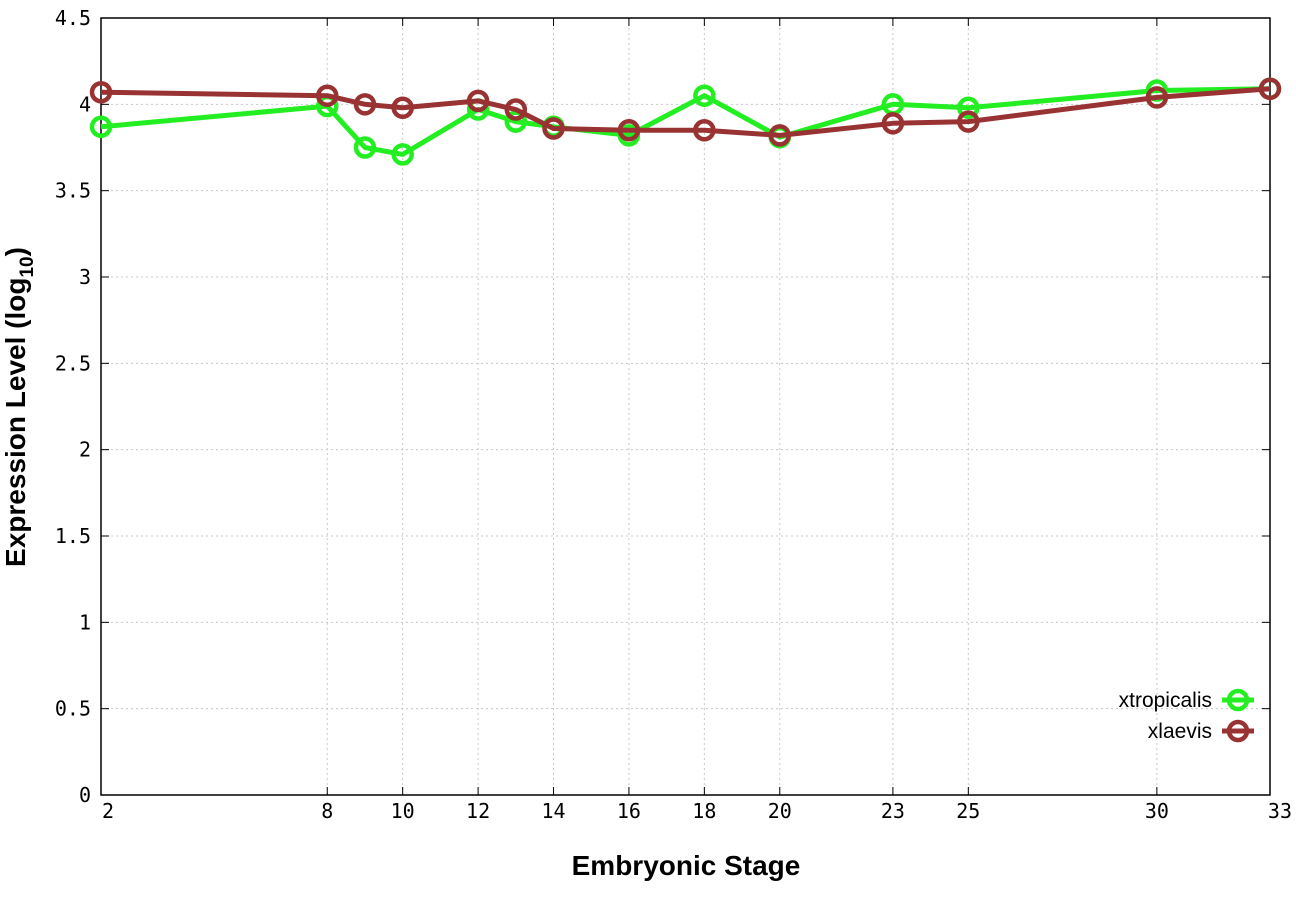 The image size is (1296, 907). Describe the element at coordinates (327, 811) in the screenshot. I see `x-tick-label: 8` at that location.